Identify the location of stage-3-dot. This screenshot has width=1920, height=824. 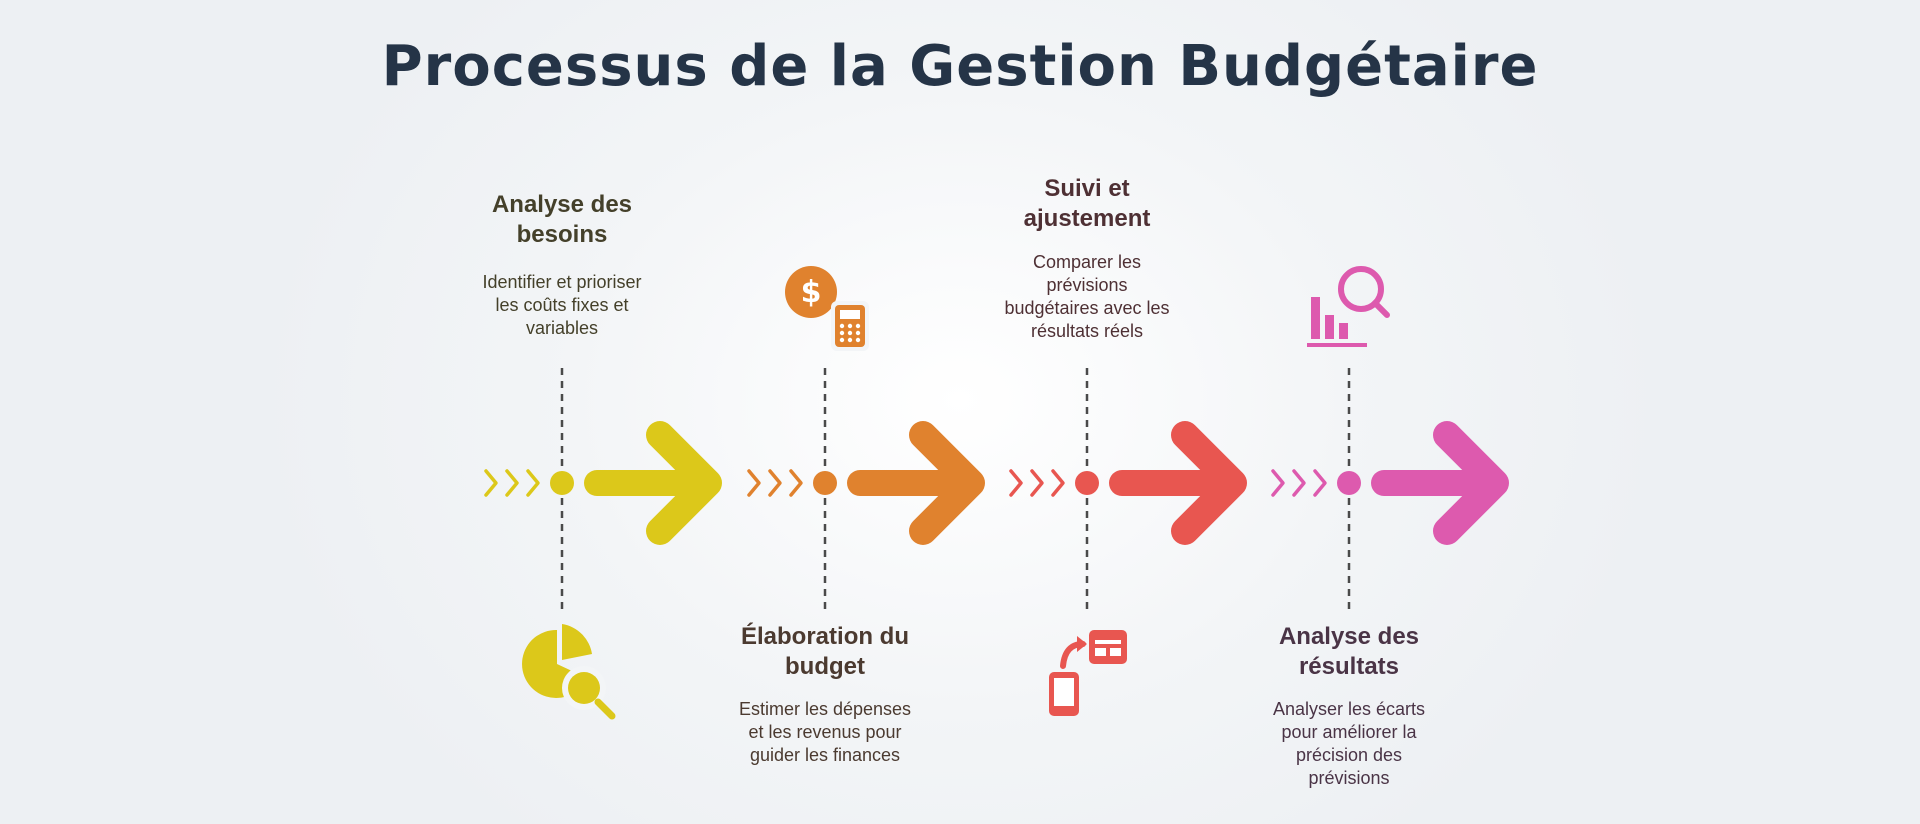
(1087, 483).